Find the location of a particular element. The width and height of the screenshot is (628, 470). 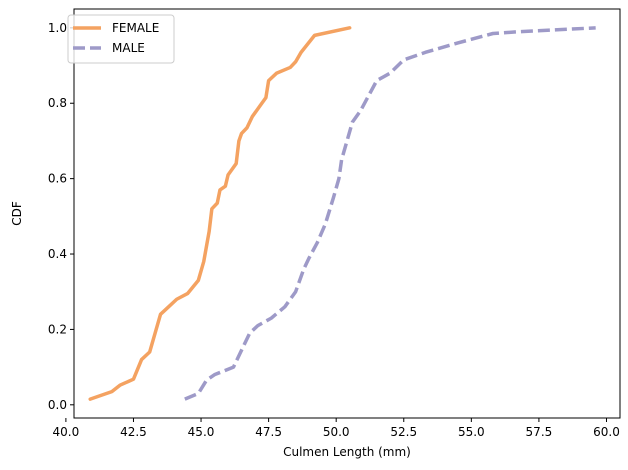

y-tick-label: 0.6 is located at coordinates (57, 179).